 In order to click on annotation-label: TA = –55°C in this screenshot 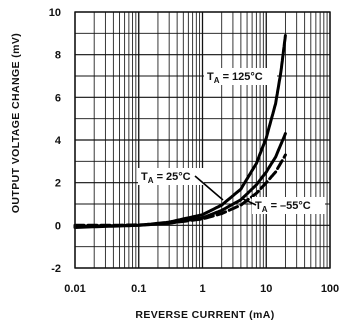, I will do `click(283, 207)`.